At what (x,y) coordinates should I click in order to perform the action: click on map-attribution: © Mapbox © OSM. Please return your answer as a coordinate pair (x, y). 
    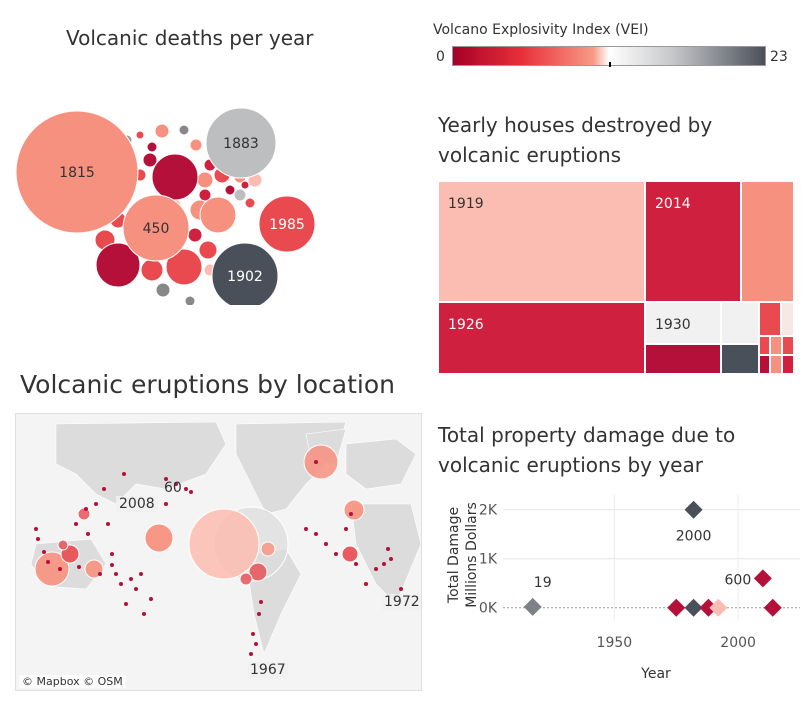
    Looking at the image, I should click on (72, 681).